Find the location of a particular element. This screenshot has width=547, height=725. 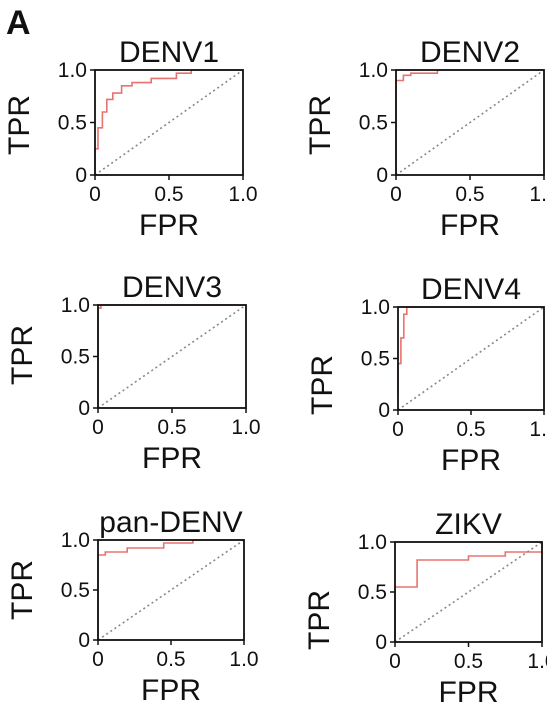

chart-title: pan-DENV is located at coordinates (170, 522).